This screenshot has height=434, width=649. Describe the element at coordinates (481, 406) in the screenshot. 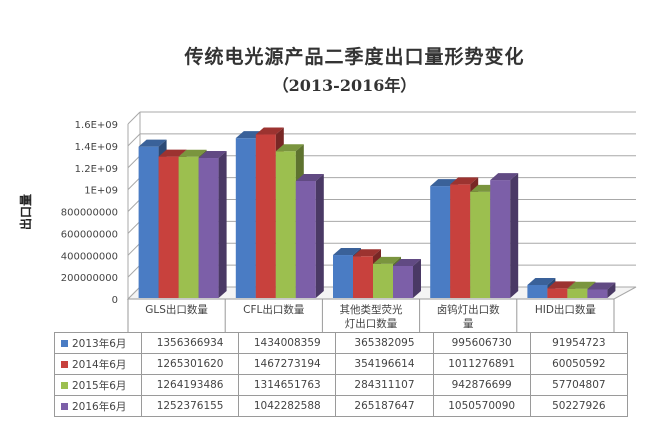

I see `table-cell: 1050570090` at that location.